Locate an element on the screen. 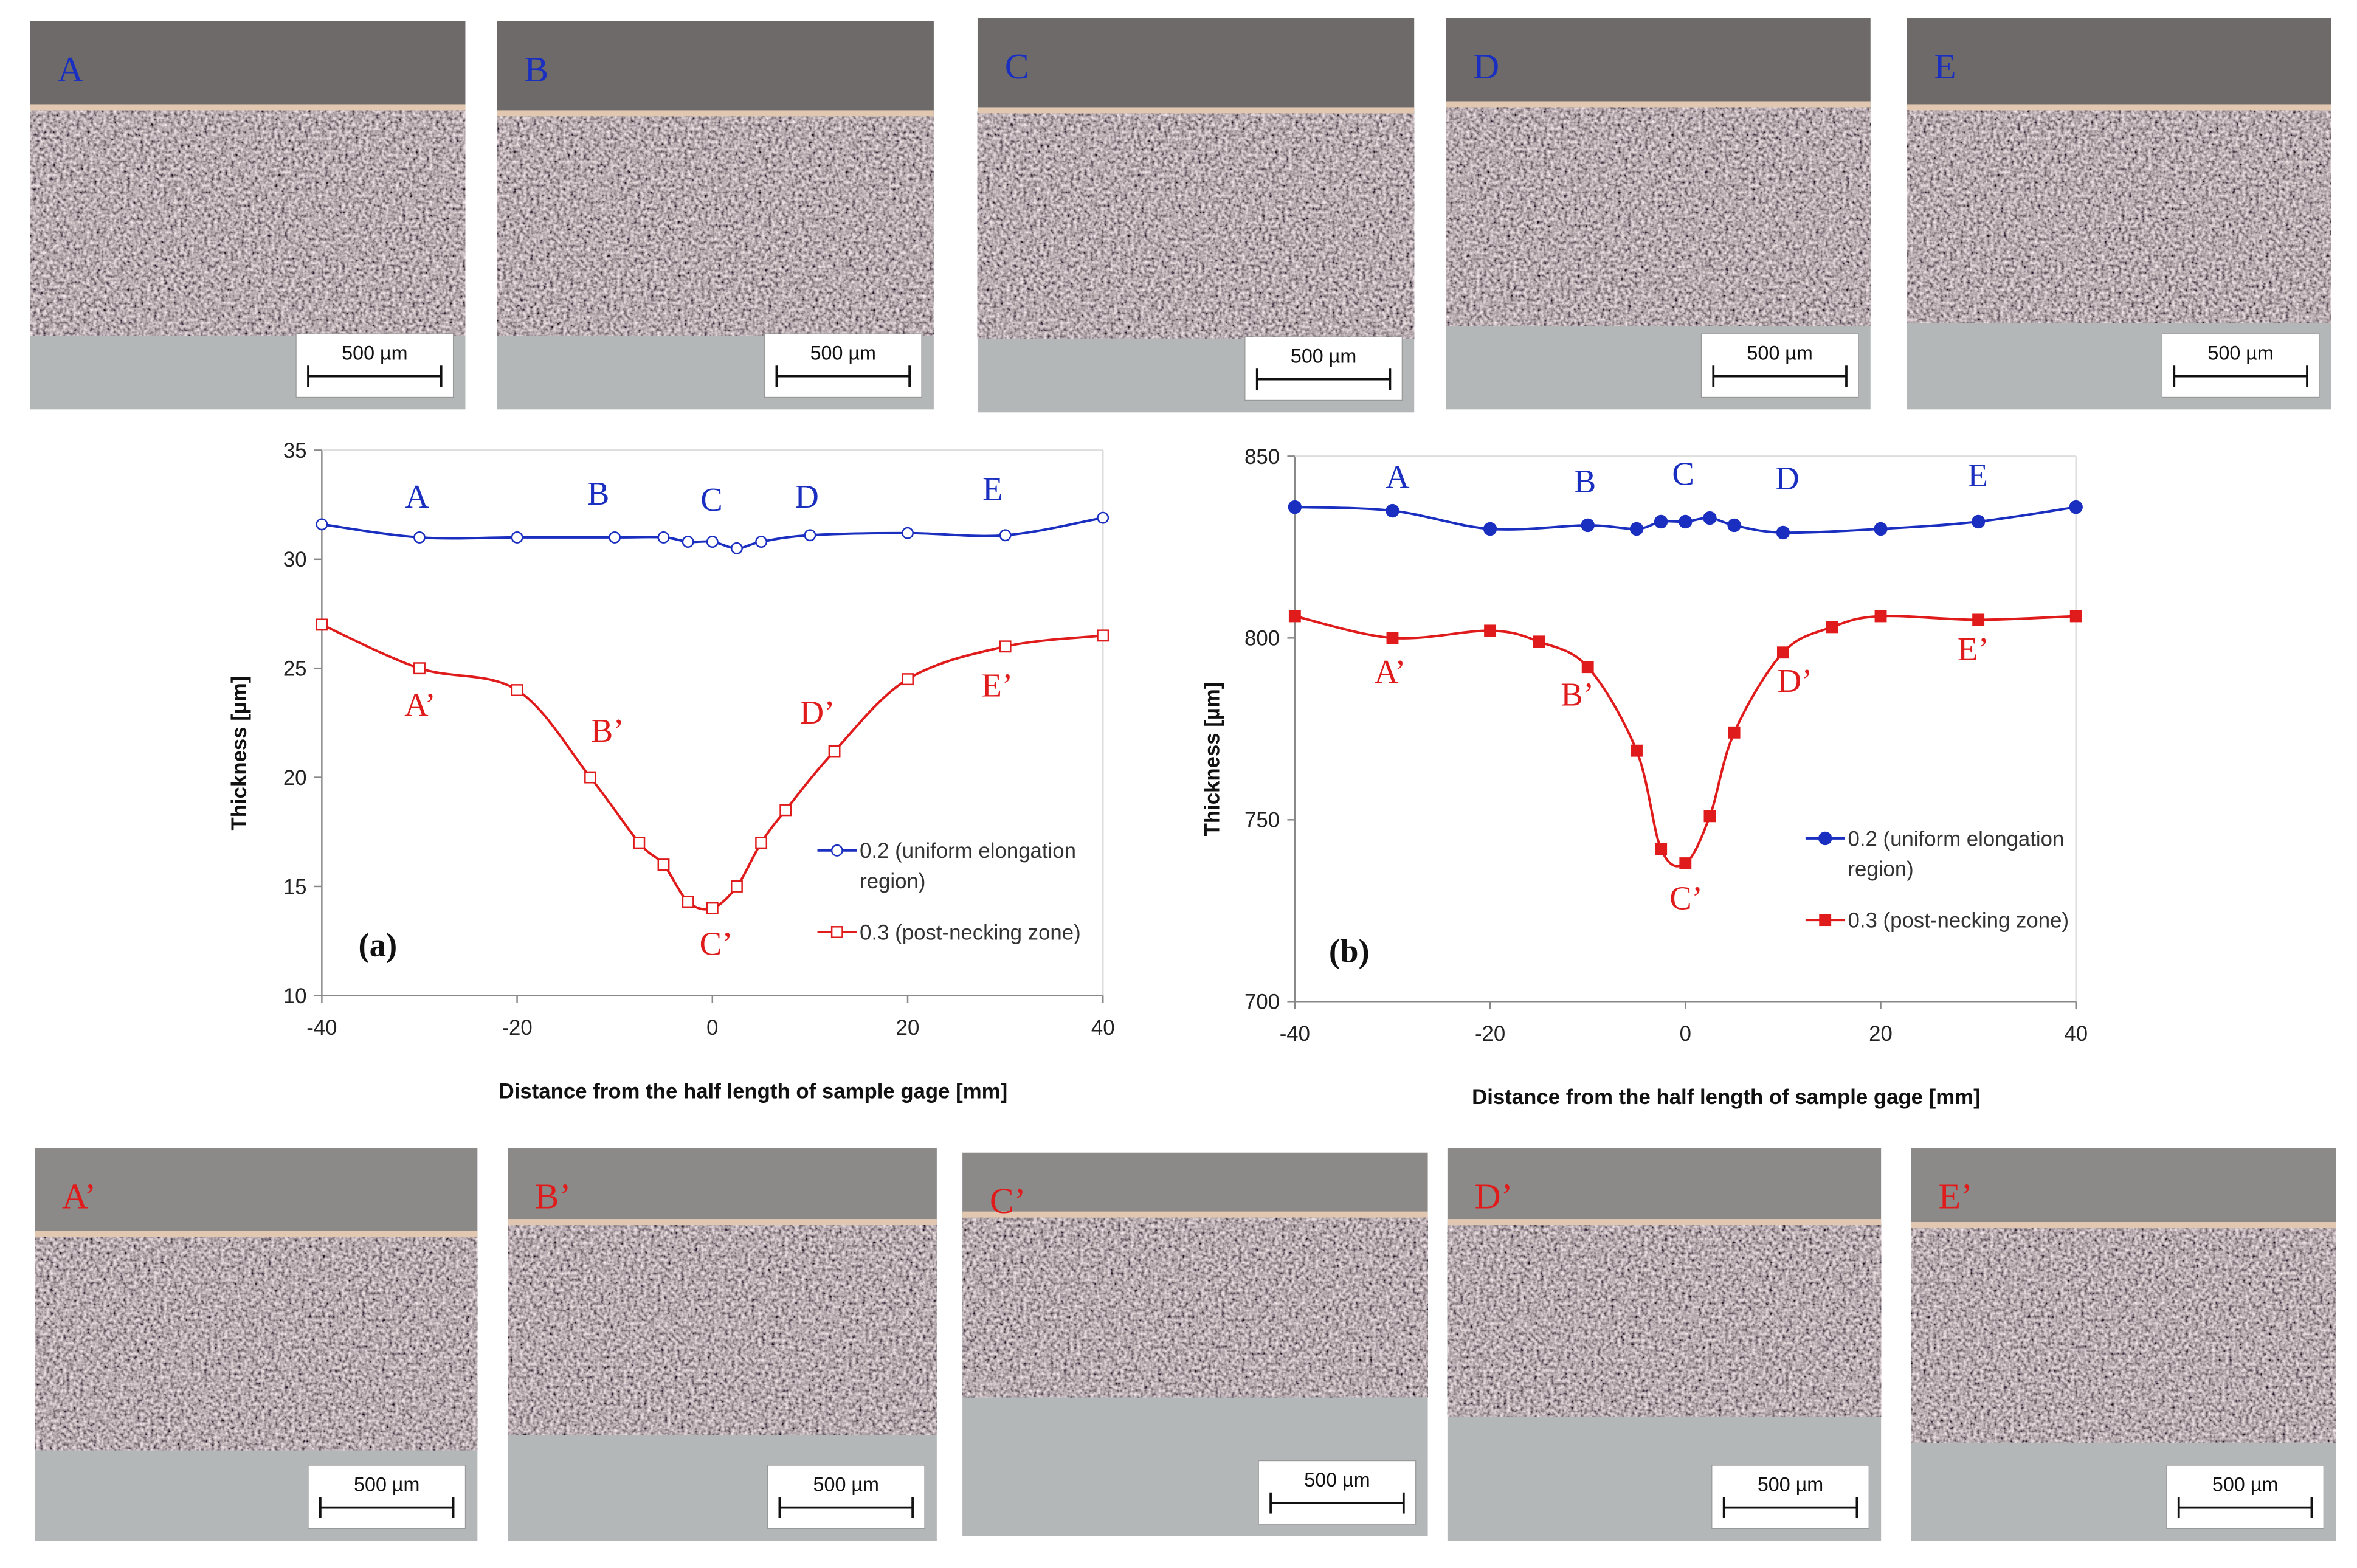 Image resolution: width=2357 pixels, height=1568 pixels. micrograph-label: A’ is located at coordinates (79, 1196).